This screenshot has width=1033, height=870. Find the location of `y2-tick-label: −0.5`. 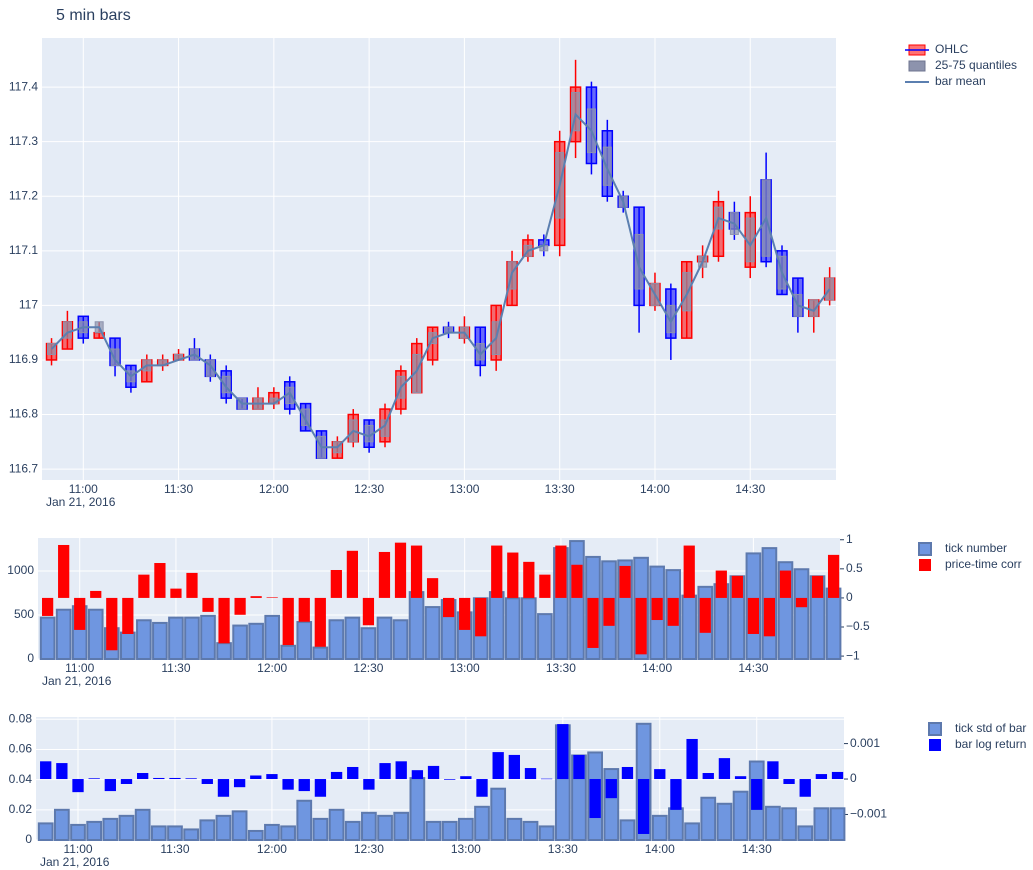

y2-tick-label: −0.5 is located at coordinates (858, 626).